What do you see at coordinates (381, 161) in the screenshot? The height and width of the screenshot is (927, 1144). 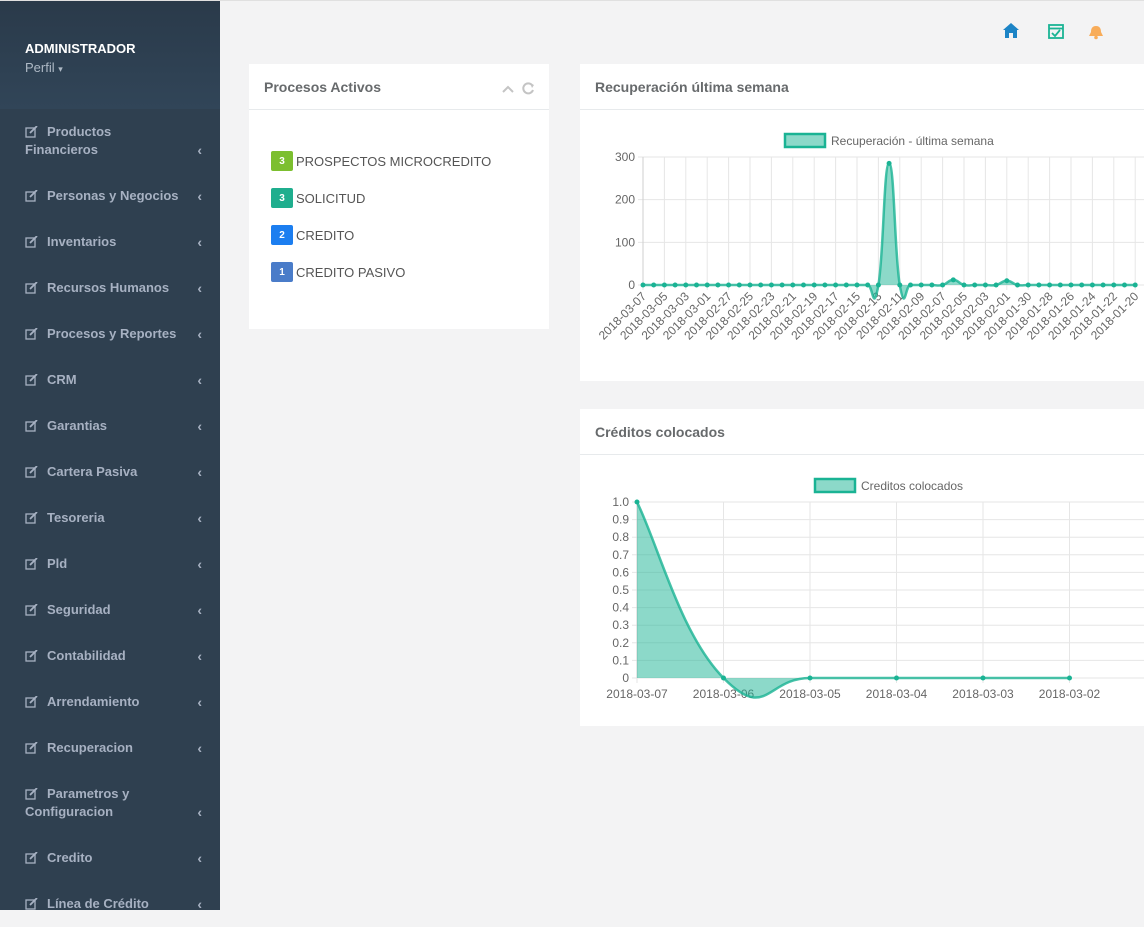 I see `process-row: 3PROSPECTOS MICROCREDITO` at bounding box center [381, 161].